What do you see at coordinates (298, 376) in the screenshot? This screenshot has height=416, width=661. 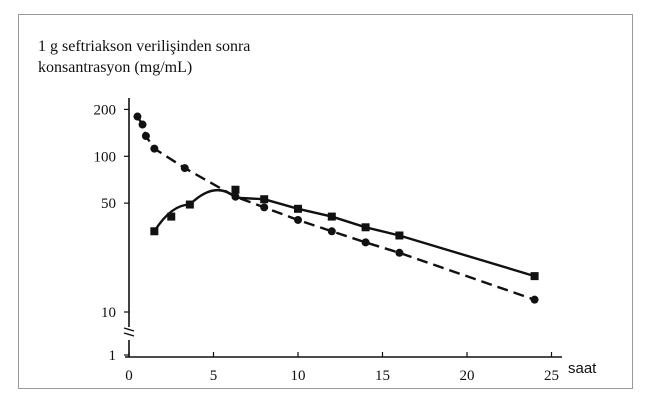 I see `x-tick-label: 10` at bounding box center [298, 376].